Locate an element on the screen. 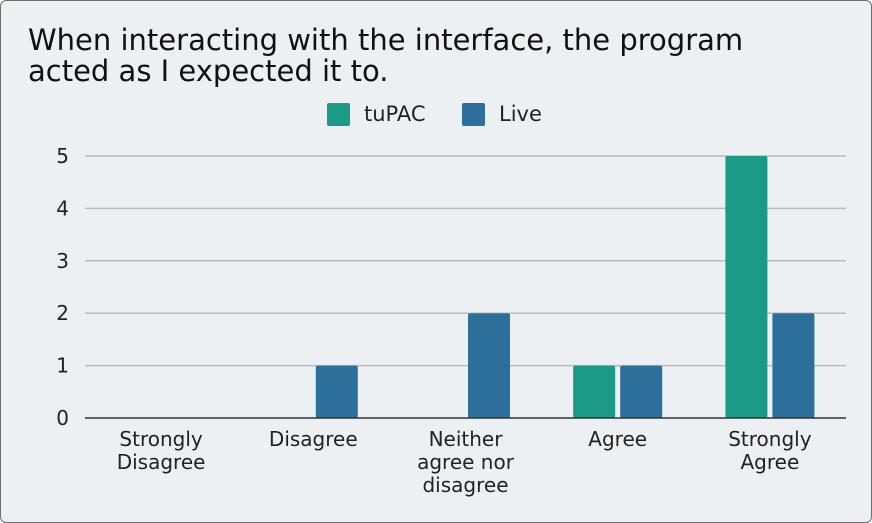 This screenshot has height=523, width=872. y-tick-label-0: 0 is located at coordinates (62, 418).